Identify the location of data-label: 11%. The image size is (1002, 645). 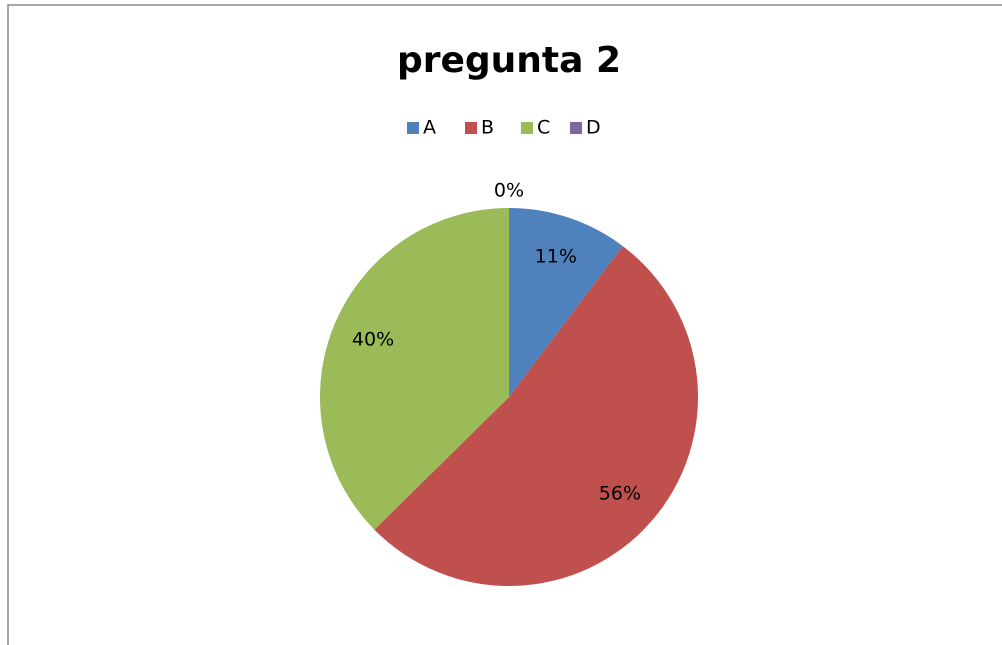
(556, 257).